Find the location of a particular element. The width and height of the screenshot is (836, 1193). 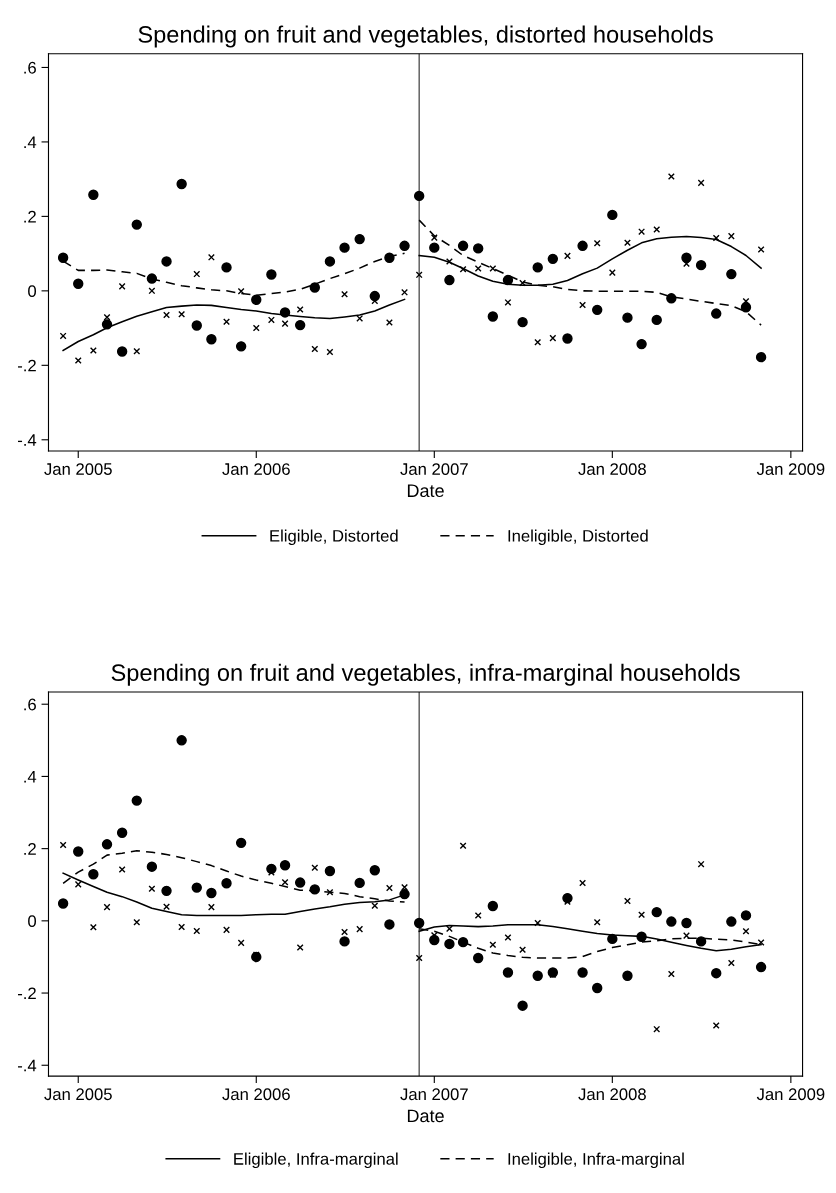

x-tick-label: Jan 2009 is located at coordinates (790, 1094).